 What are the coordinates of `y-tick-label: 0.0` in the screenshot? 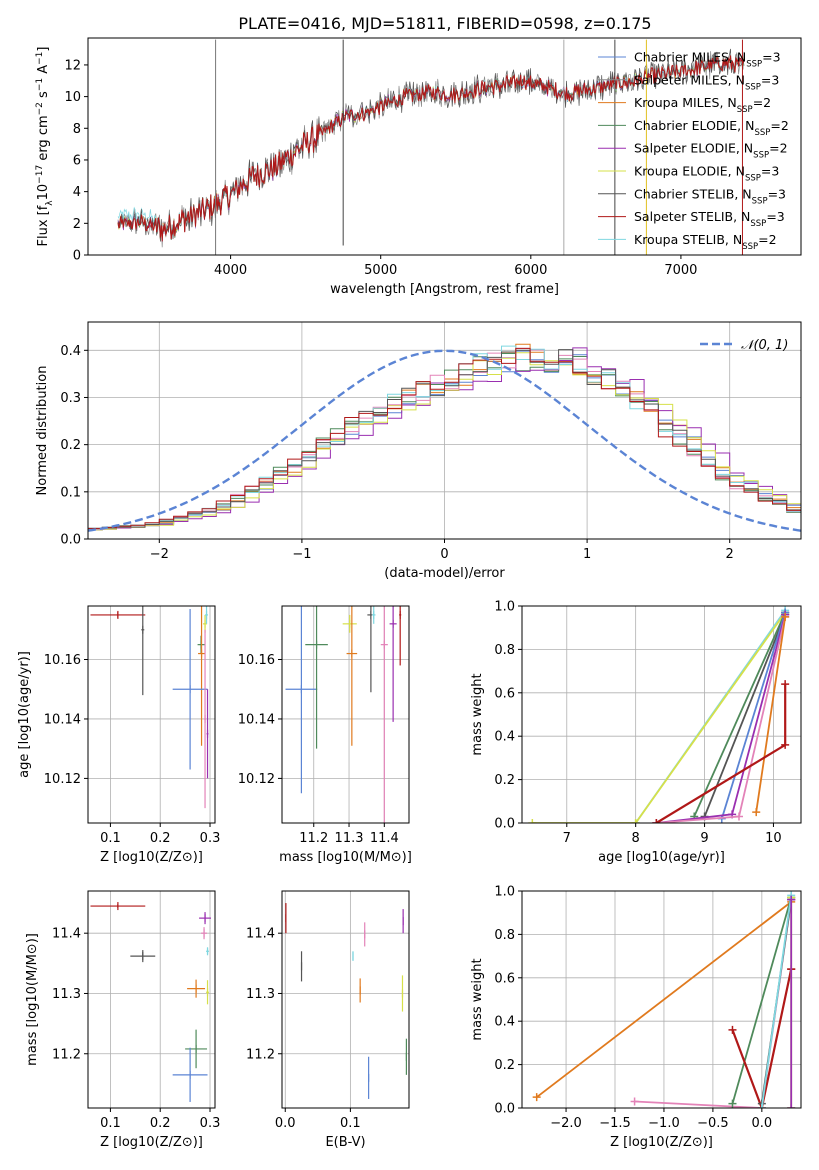 It's located at (504, 1109).